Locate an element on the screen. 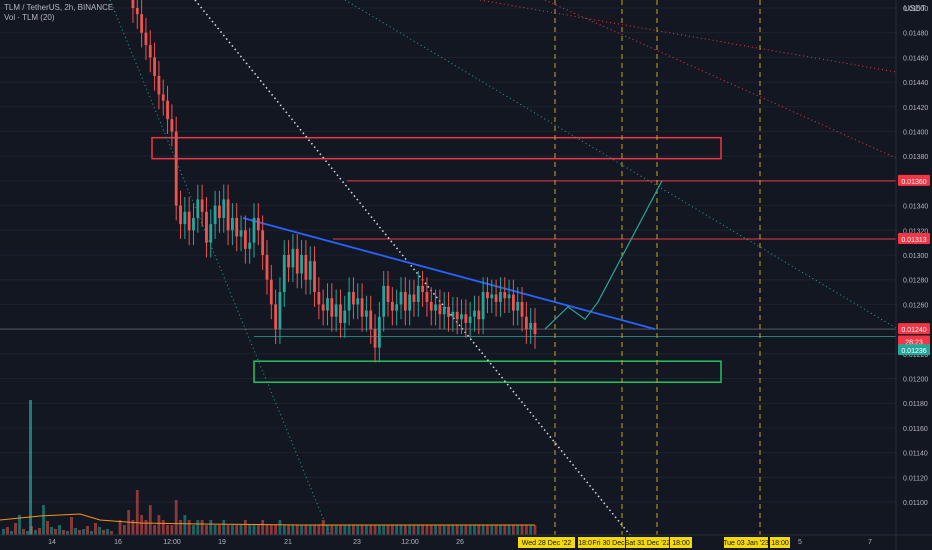  price-unit-label: USDT is located at coordinates (915, 8).